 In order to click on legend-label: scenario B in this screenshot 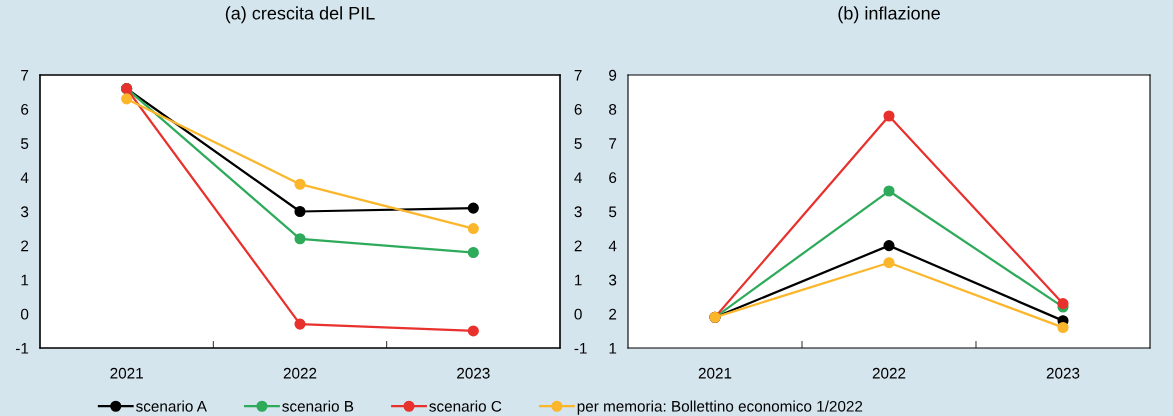, I will do `click(318, 406)`.